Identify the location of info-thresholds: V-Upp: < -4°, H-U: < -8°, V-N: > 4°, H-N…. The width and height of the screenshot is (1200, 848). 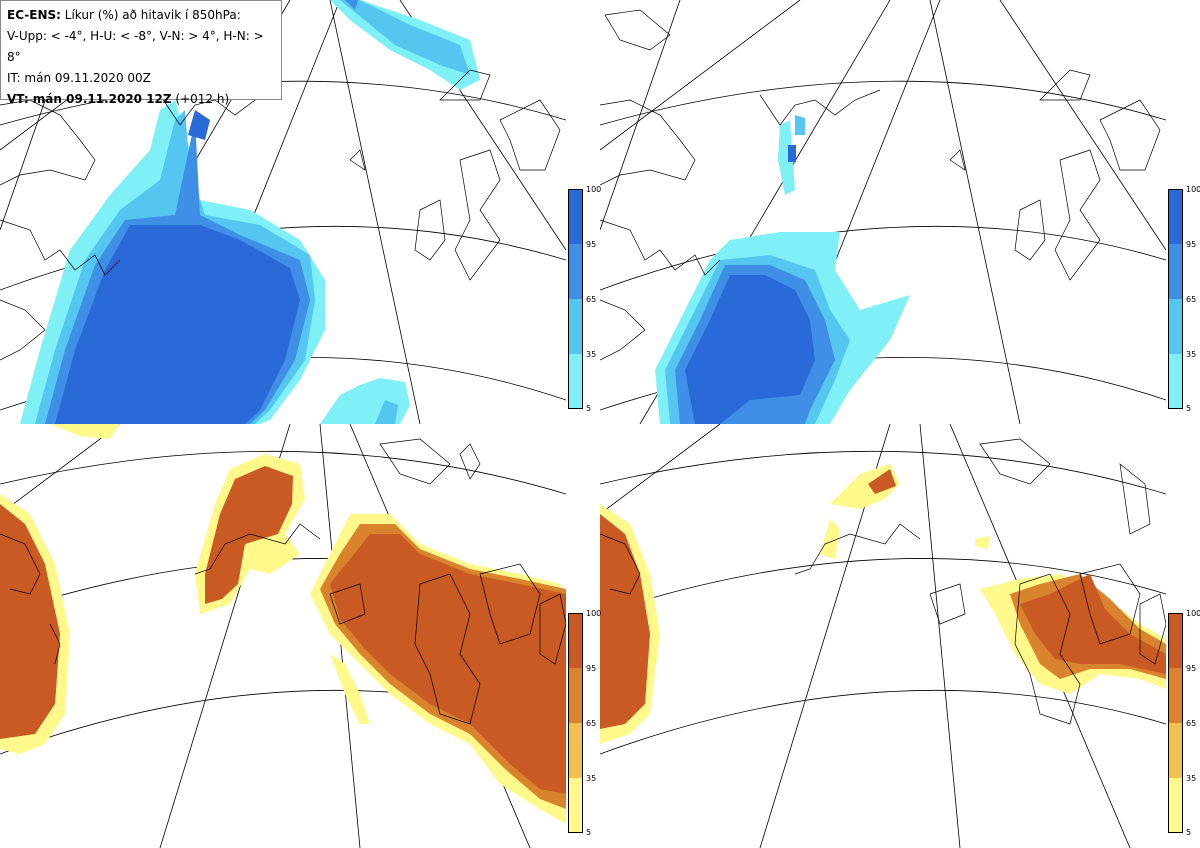
(135, 46).